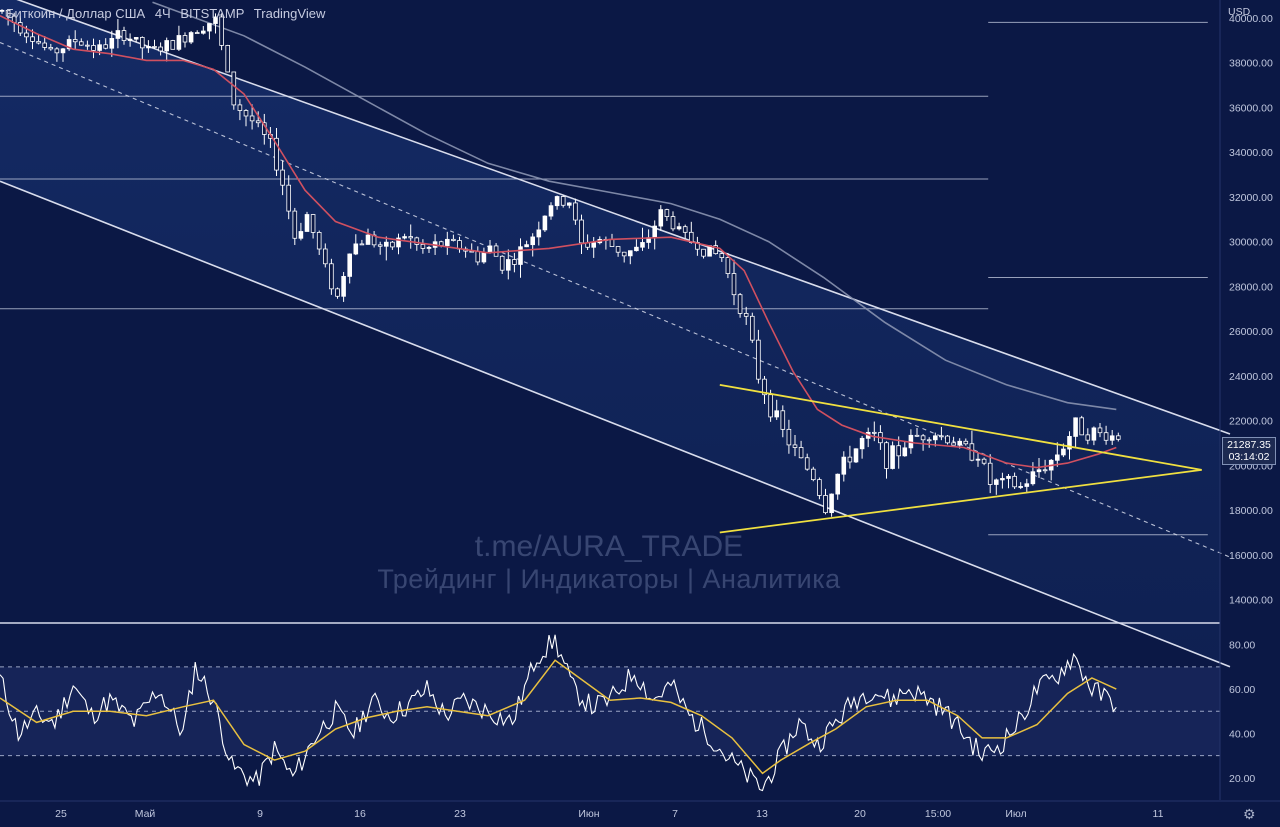  I want to click on interval-label: 4Ч, so click(162, 13).